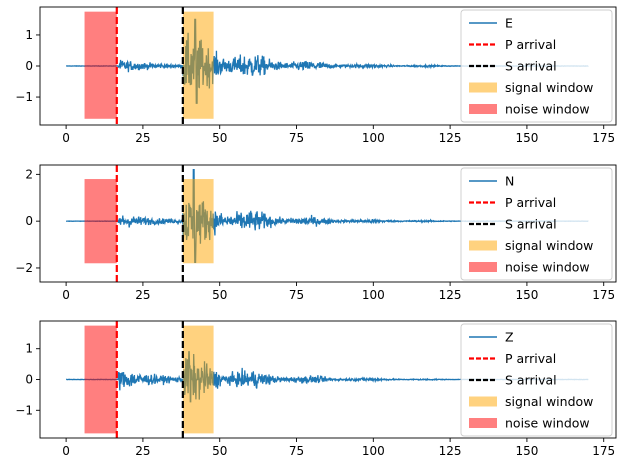 The height and width of the screenshot is (473, 628). What do you see at coordinates (509, 23) in the screenshot?
I see `legend-label: E` at bounding box center [509, 23].